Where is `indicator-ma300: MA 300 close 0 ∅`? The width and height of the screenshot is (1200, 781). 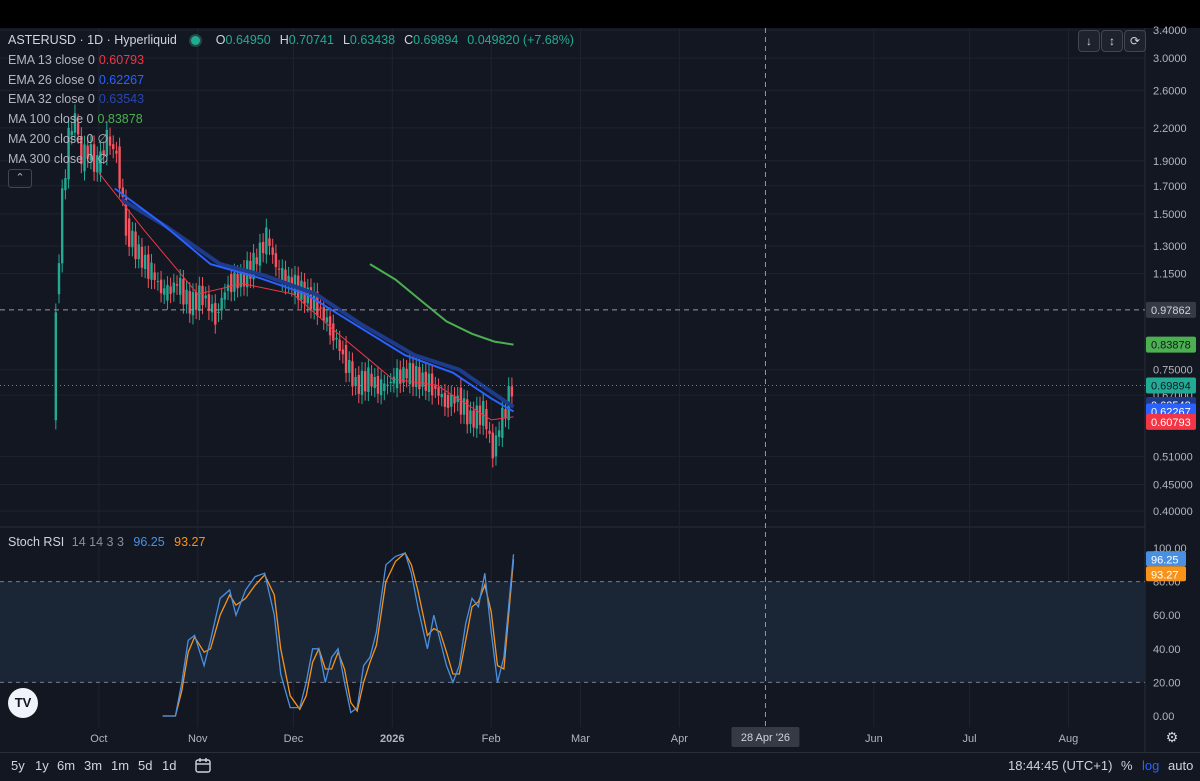 indicator-ma300: MA 300 close 0 ∅ is located at coordinates (58, 158).